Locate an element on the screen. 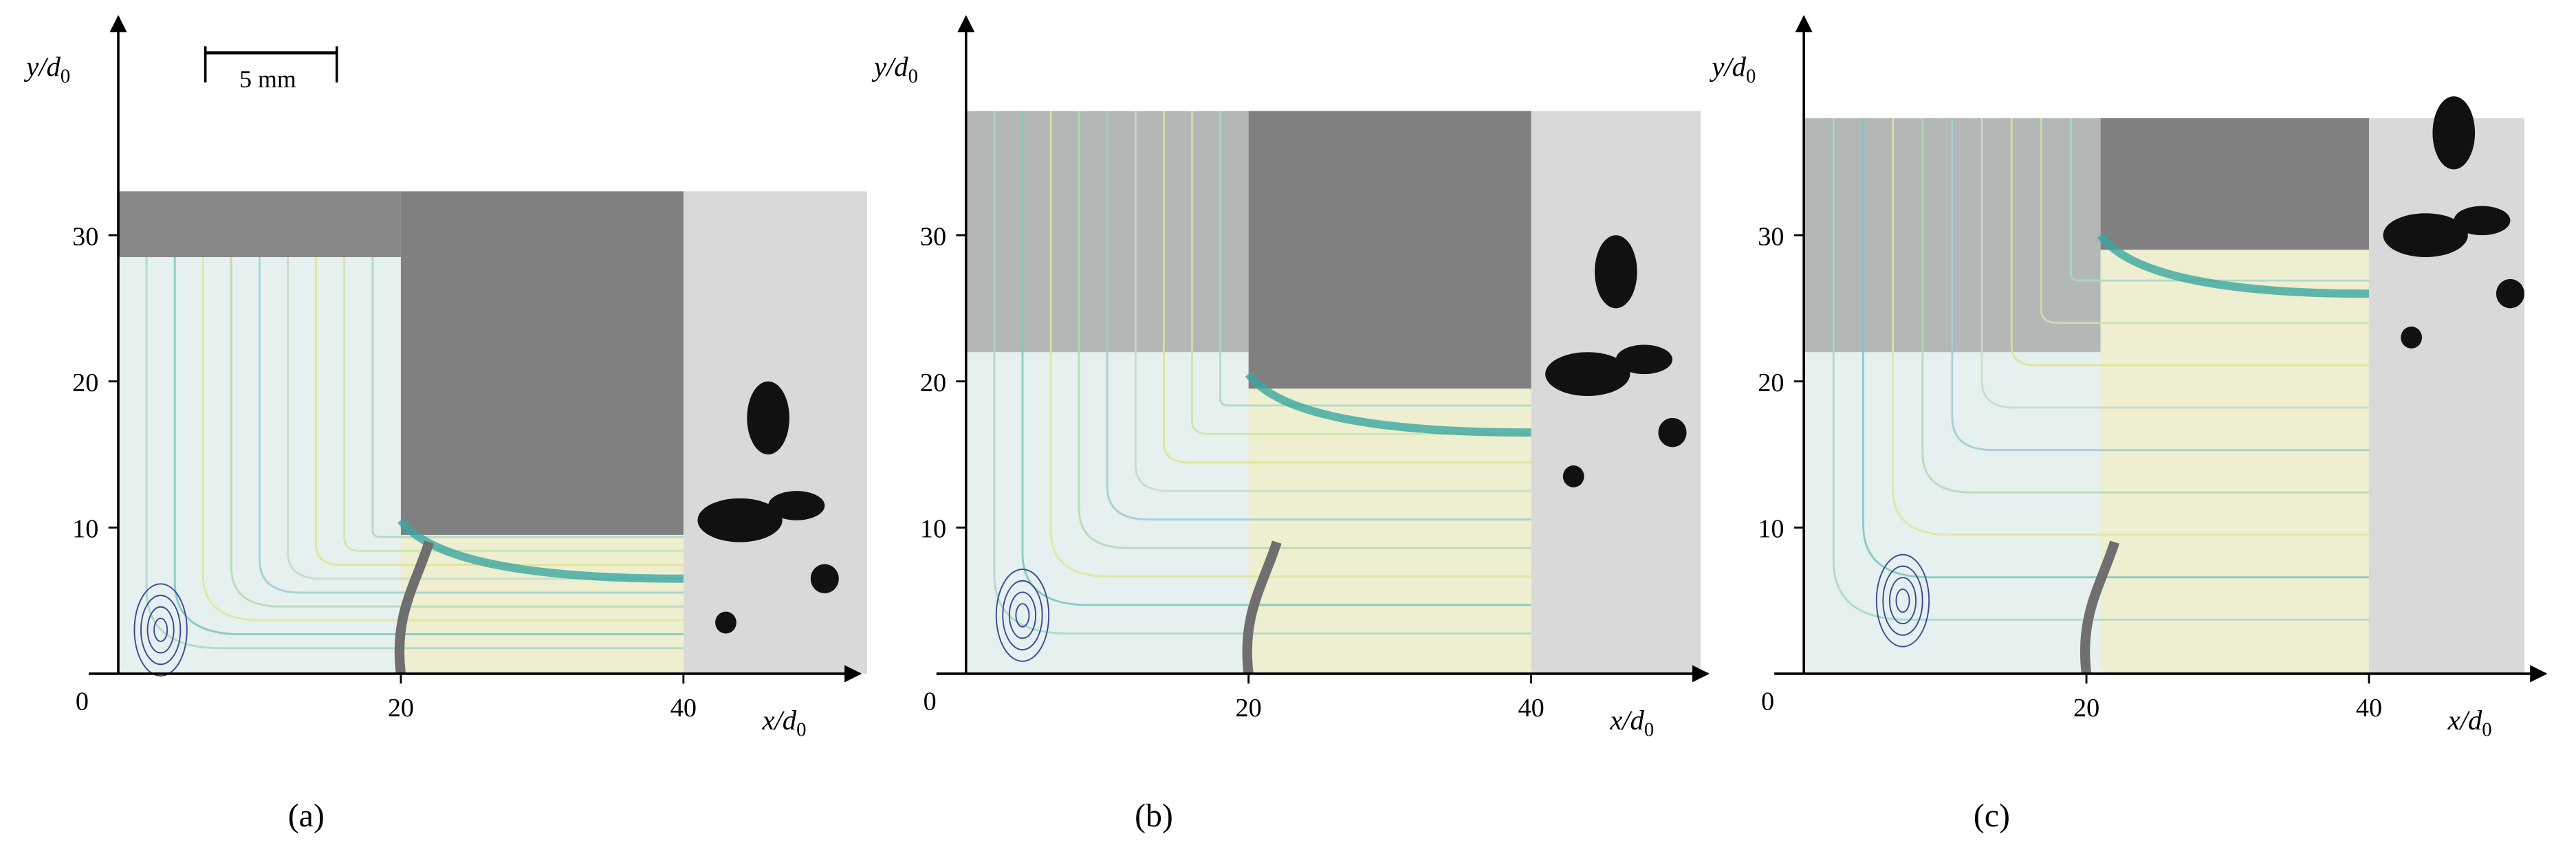 This screenshot has width=2576, height=858. mask-top is located at coordinates (259, 224).